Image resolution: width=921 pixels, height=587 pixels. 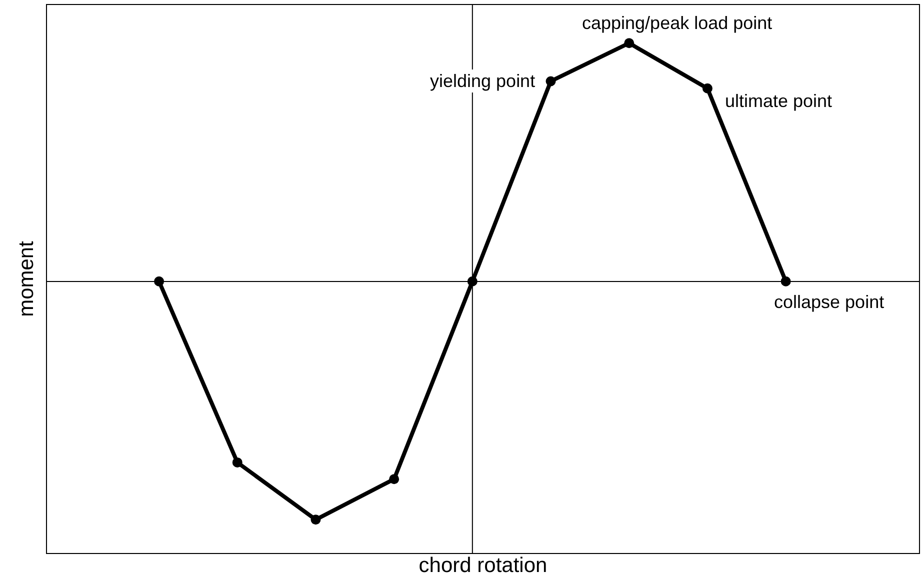 I want to click on annotation: yielding point, so click(x=483, y=81).